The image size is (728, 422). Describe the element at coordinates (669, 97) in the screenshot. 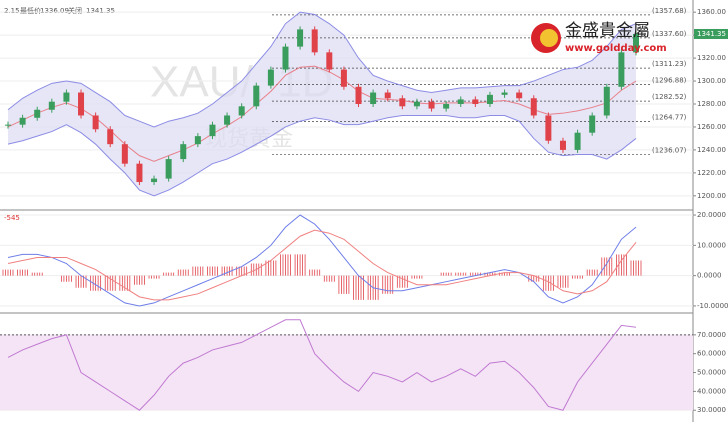

I see `level-label: (1282.52)` at that location.